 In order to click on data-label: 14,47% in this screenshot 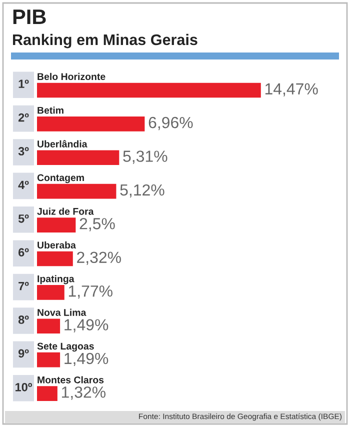, I will do `click(291, 89)`.